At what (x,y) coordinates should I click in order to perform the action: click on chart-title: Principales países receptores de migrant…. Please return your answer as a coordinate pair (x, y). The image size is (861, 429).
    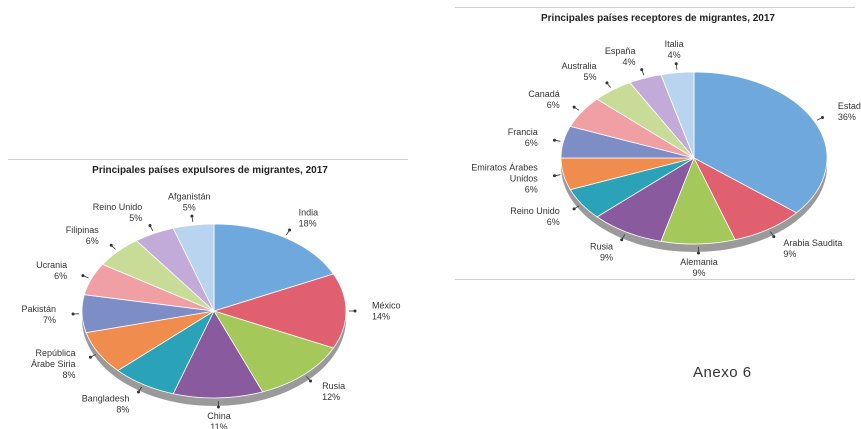
    Looking at the image, I should click on (657, 18).